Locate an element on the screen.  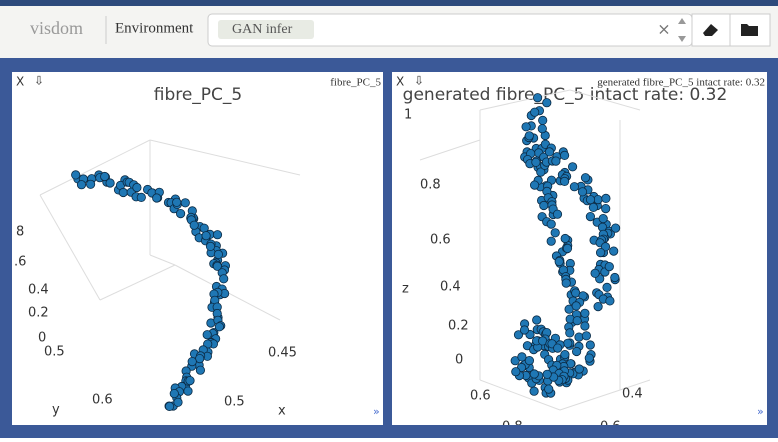
env-tag-text: GAN infer is located at coordinates (262, 29).